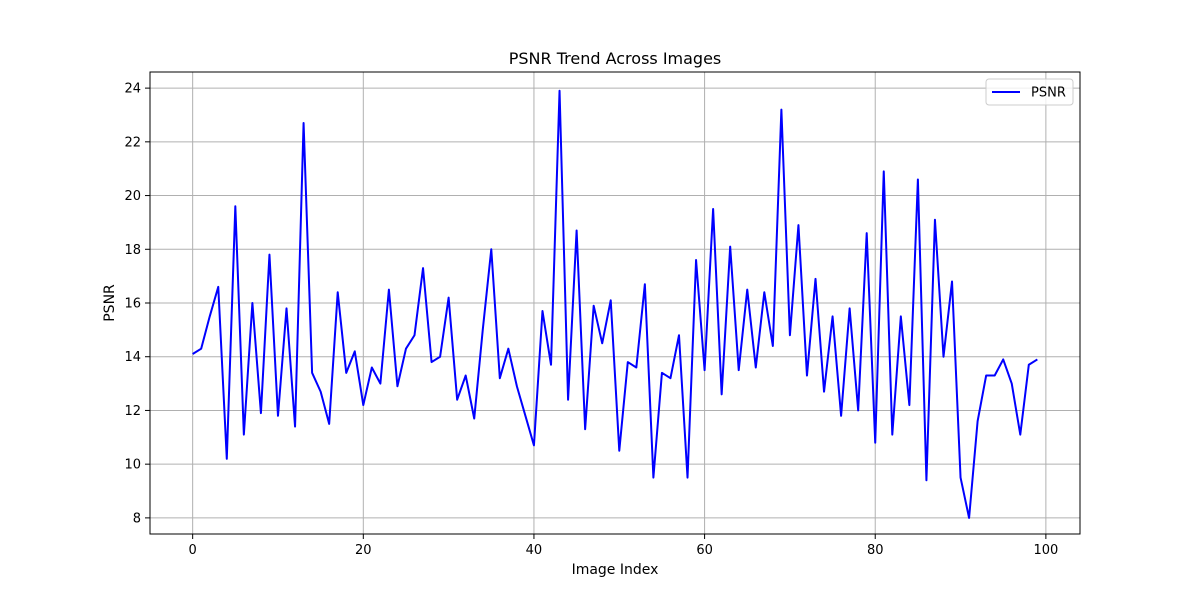 The width and height of the screenshot is (1200, 600). Describe the element at coordinates (363, 550) in the screenshot. I see `x-tick-label: 20` at that location.